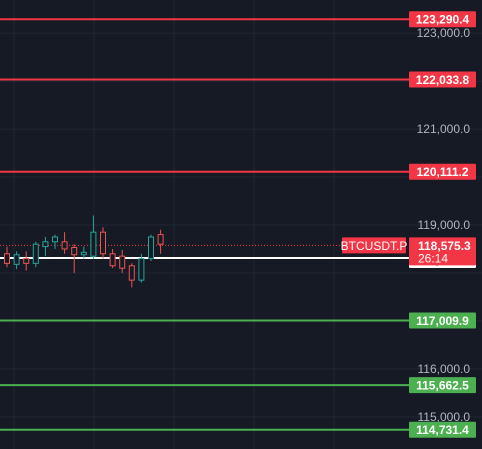 This screenshot has width=482, height=449. I want to click on current-price-label: 118,575.3, so click(444, 246).